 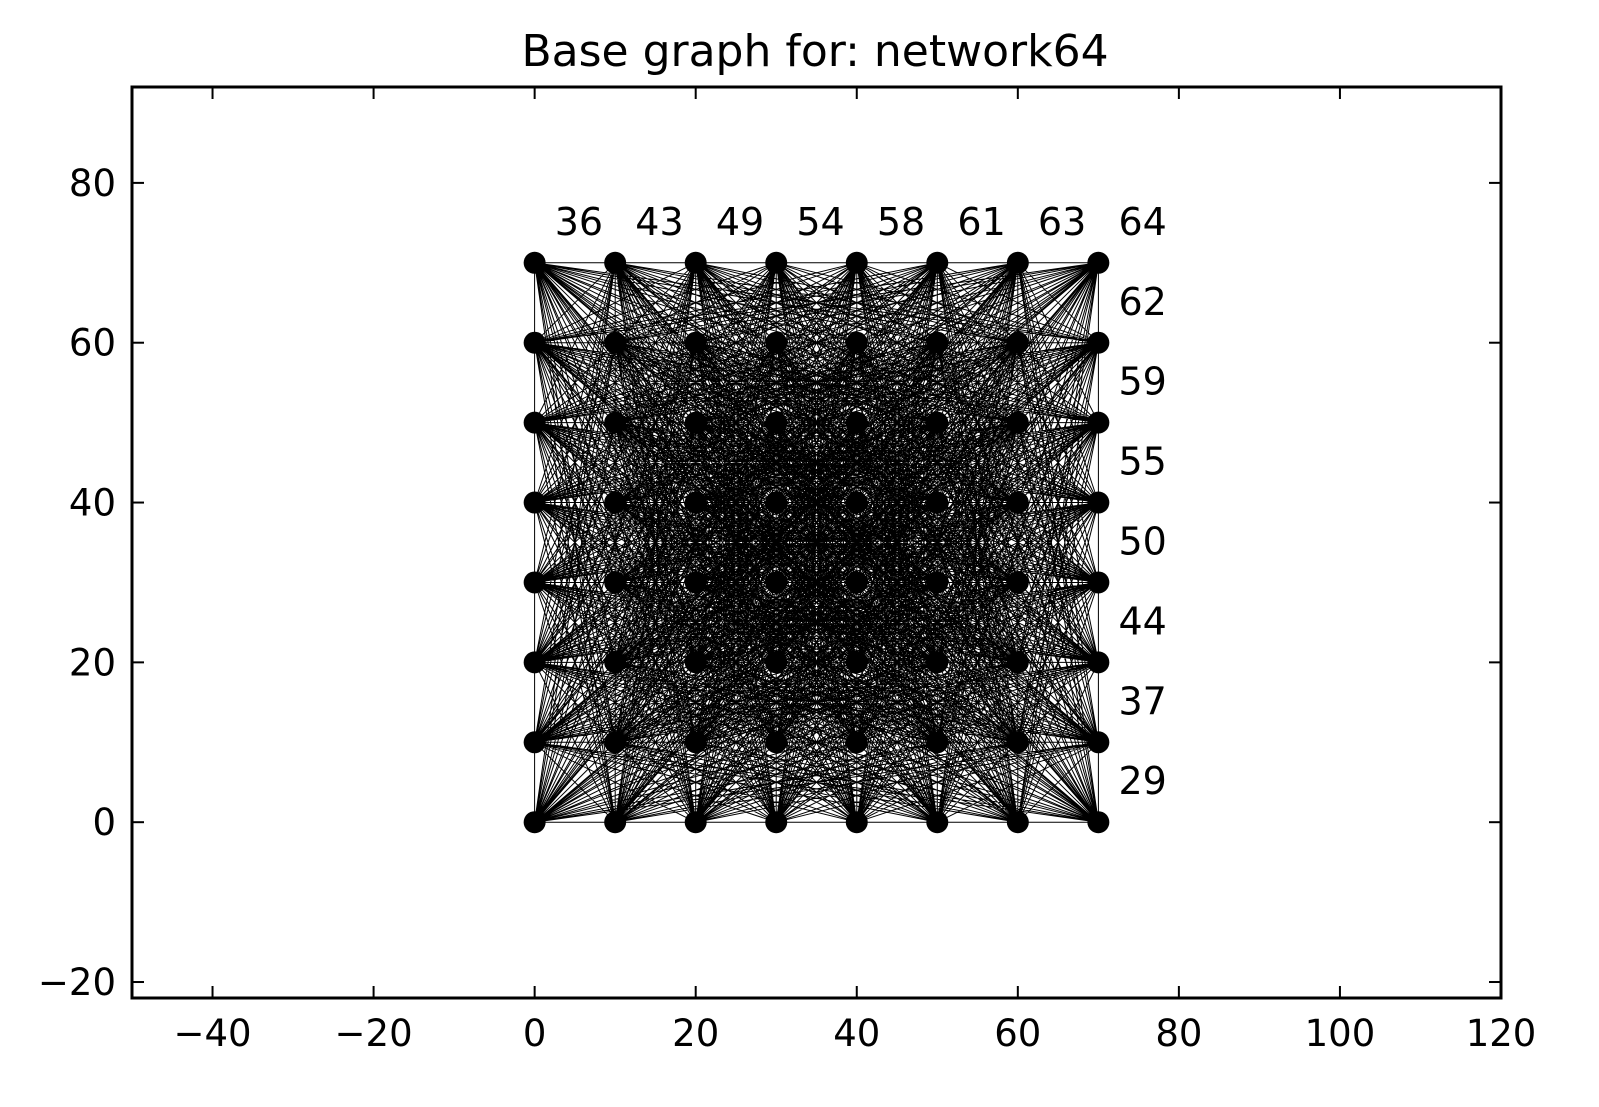 I want to click on node-label-right: 37, so click(x=1142, y=701).